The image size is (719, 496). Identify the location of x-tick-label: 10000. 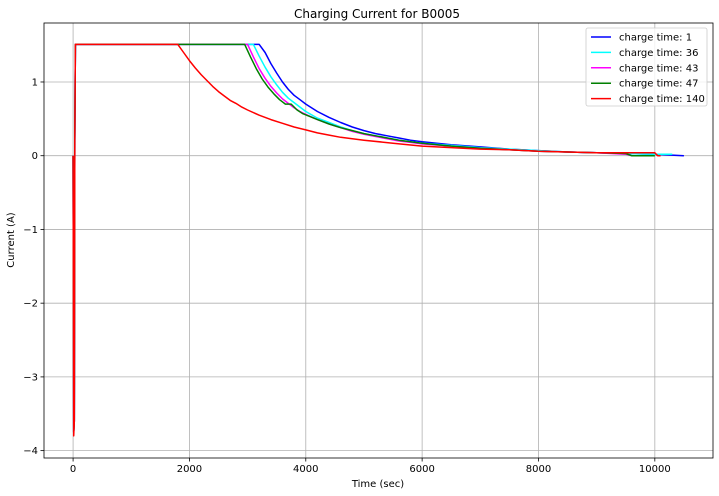
(655, 469).